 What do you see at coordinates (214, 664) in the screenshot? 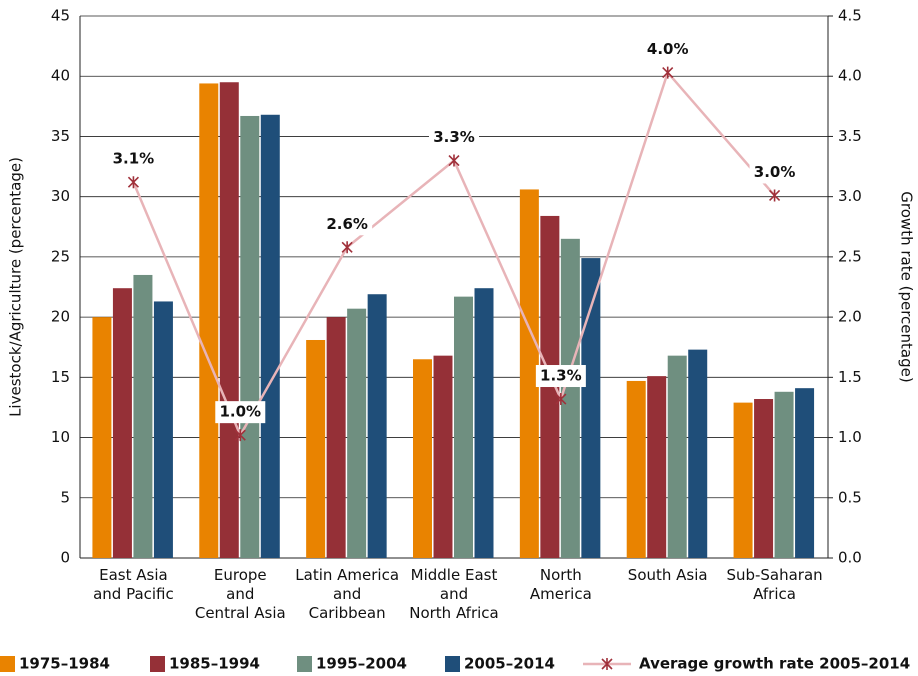
I see `legend-label: 1985–1994` at bounding box center [214, 664].